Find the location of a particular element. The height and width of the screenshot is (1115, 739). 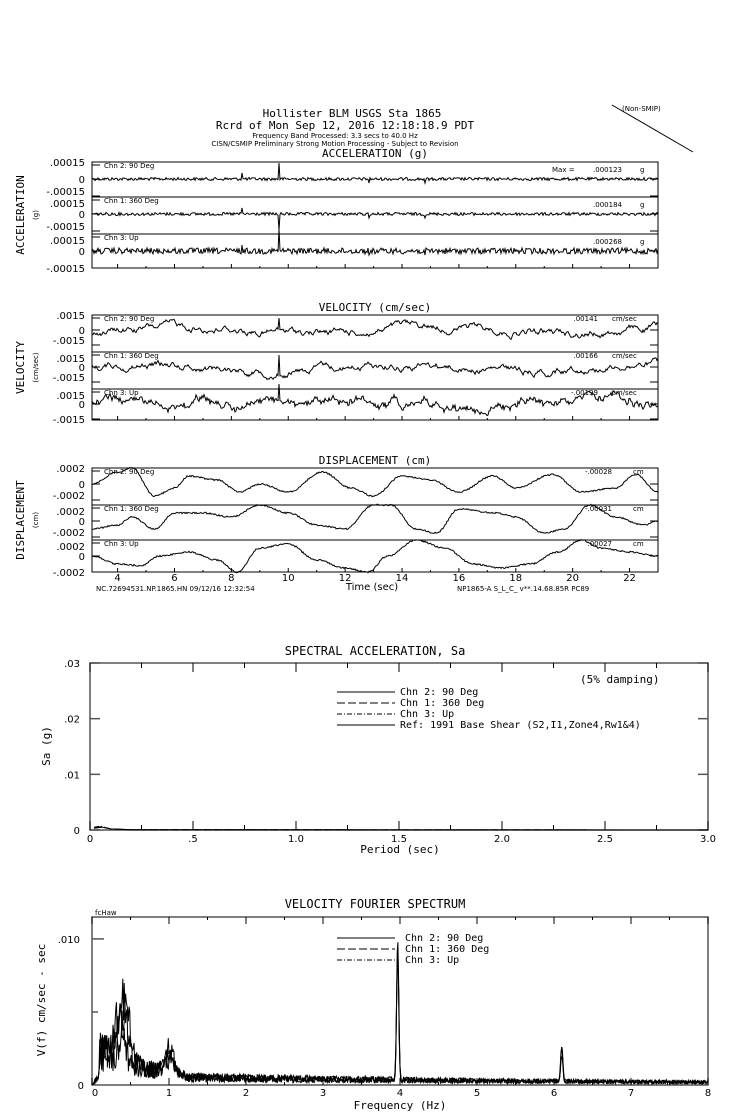

channel-max: -.00028 is located at coordinates (598, 472).